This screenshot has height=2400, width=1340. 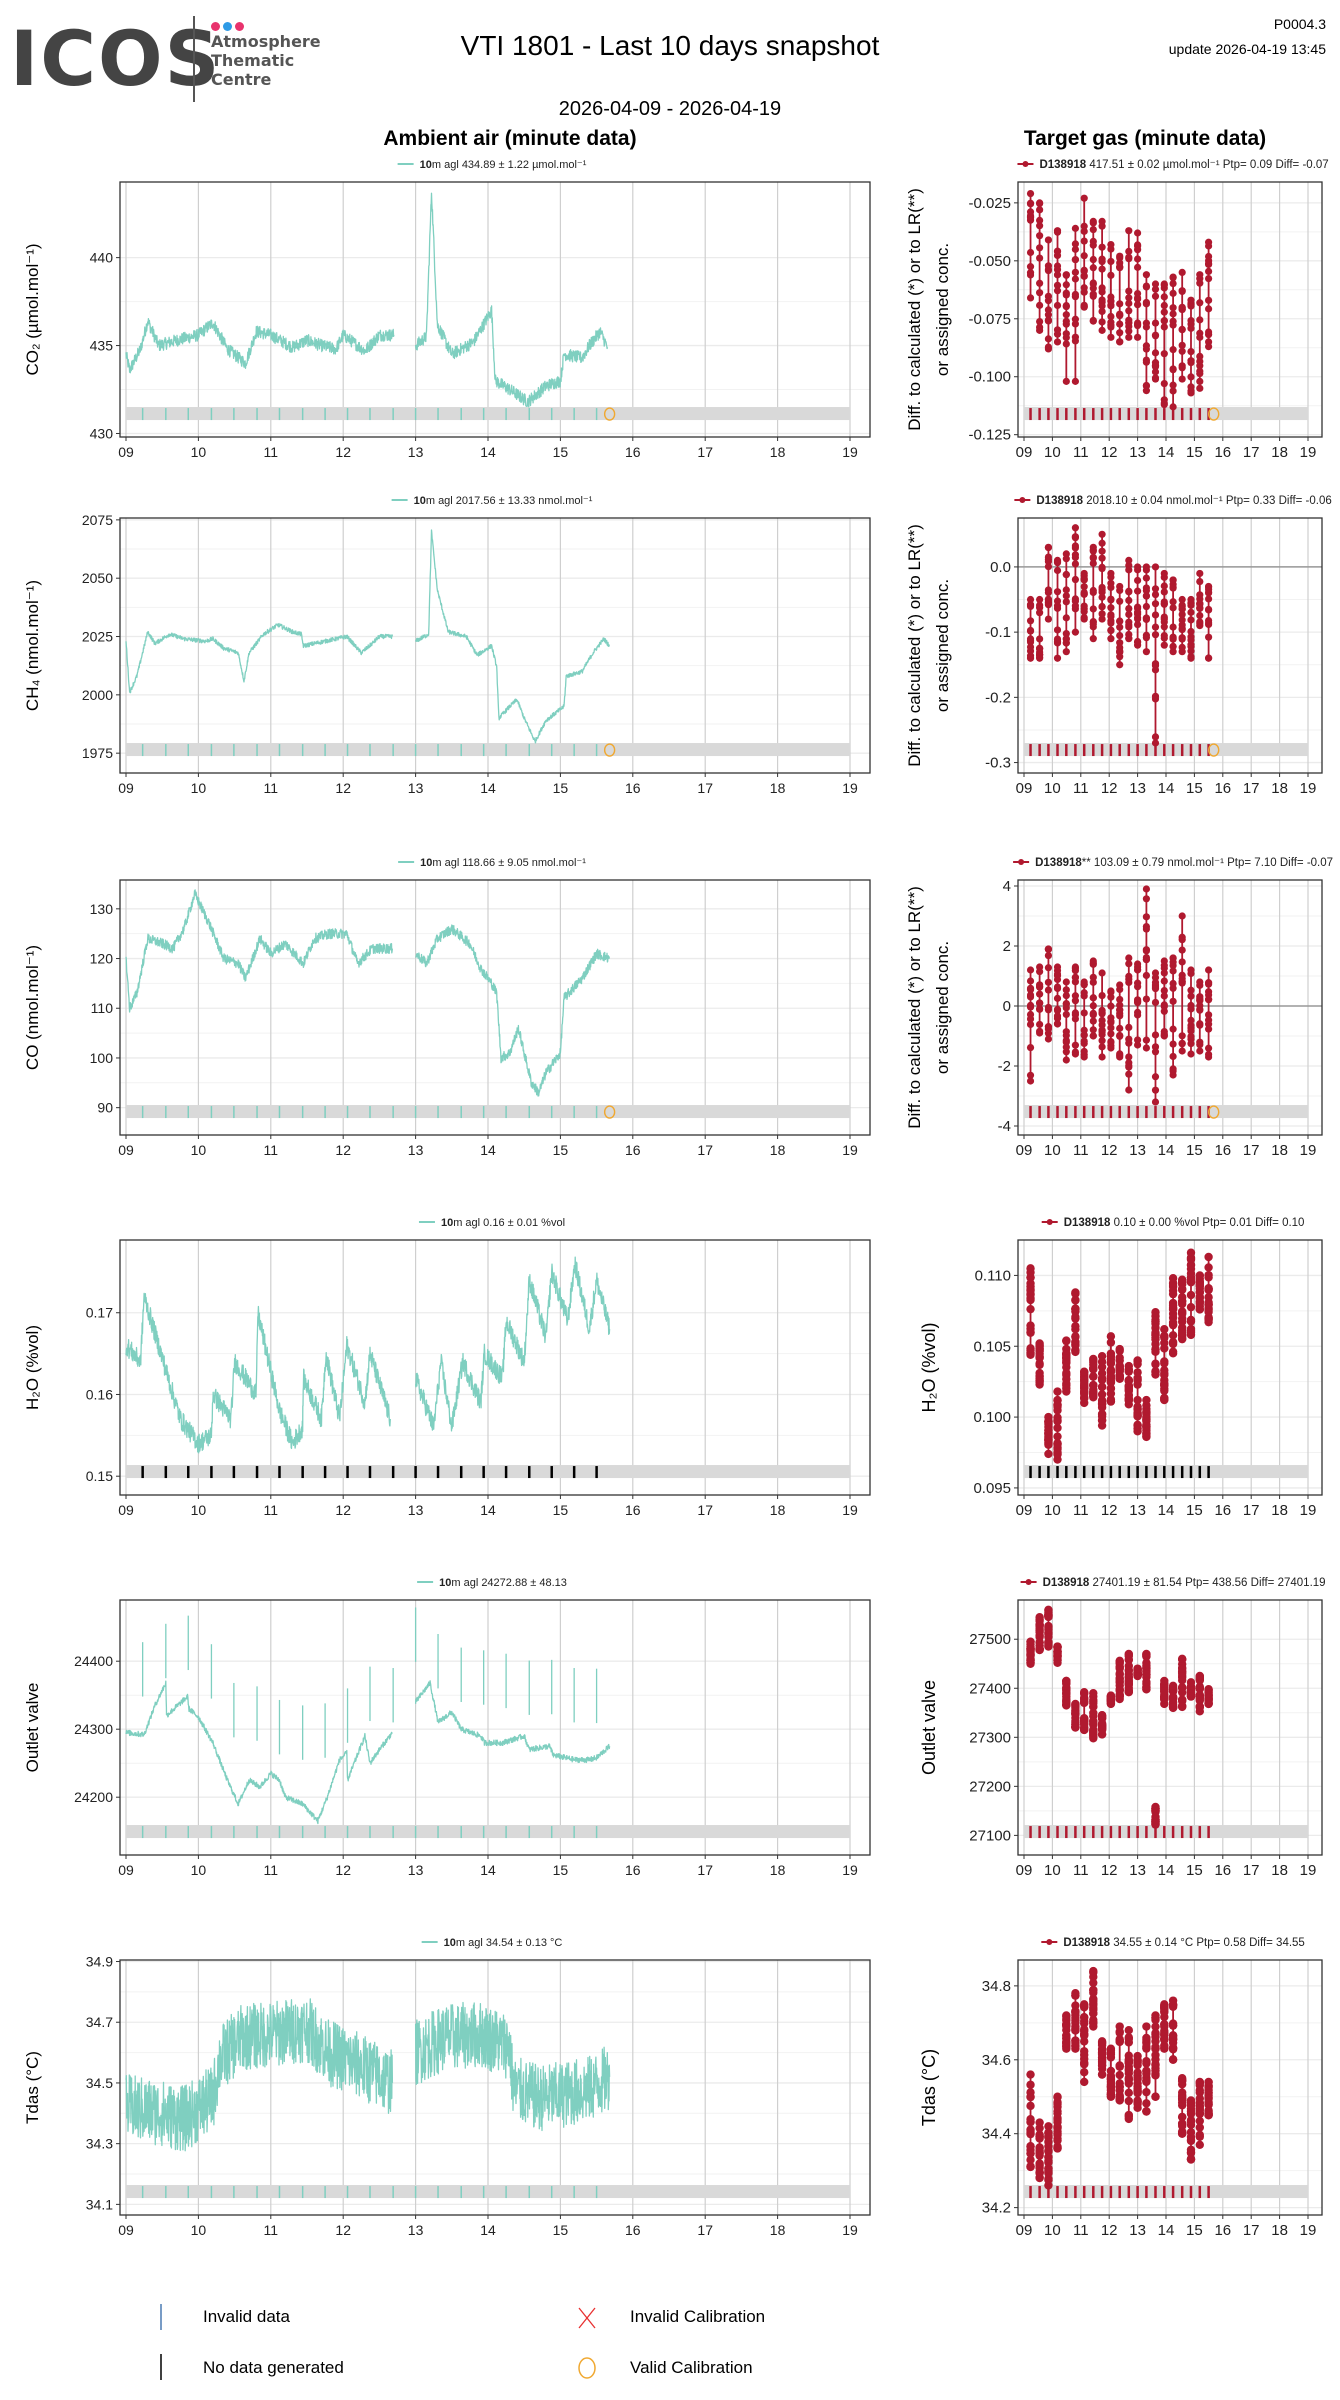 What do you see at coordinates (93, 1729) in the screenshot?
I see `y-tick-label: 24300` at bounding box center [93, 1729].